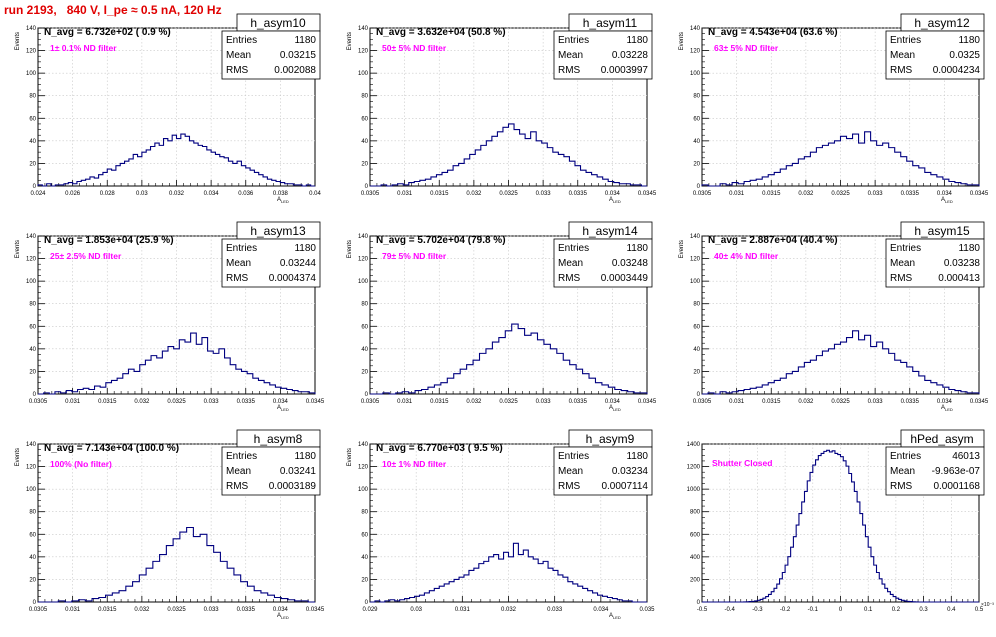  What do you see at coordinates (610, 23) in the screenshot?
I see `histogram-name: h_asym11` at bounding box center [610, 23].